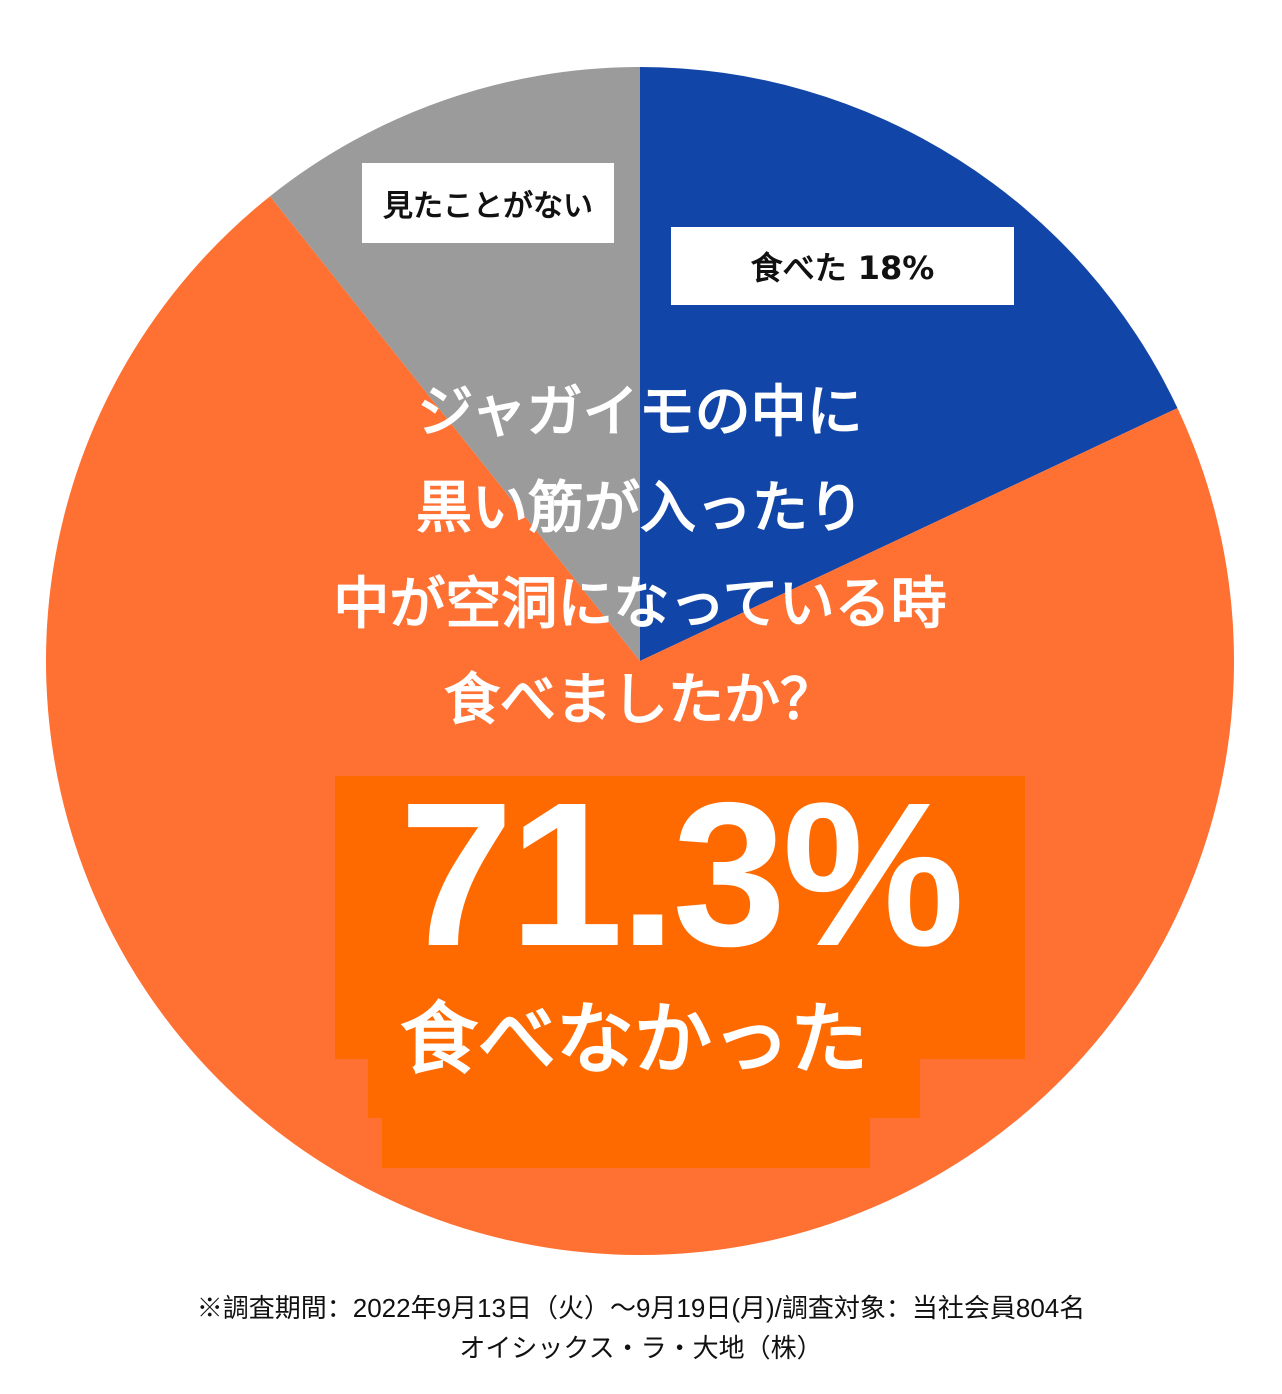  I want to click on slice-label-ate-text: 食べた 18%, so click(842, 268).